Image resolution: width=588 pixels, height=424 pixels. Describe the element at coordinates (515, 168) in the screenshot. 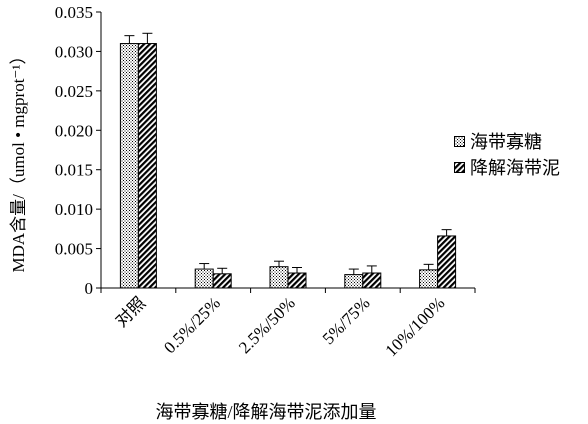

I see `legend-label-2: 降解海带泥` at that location.